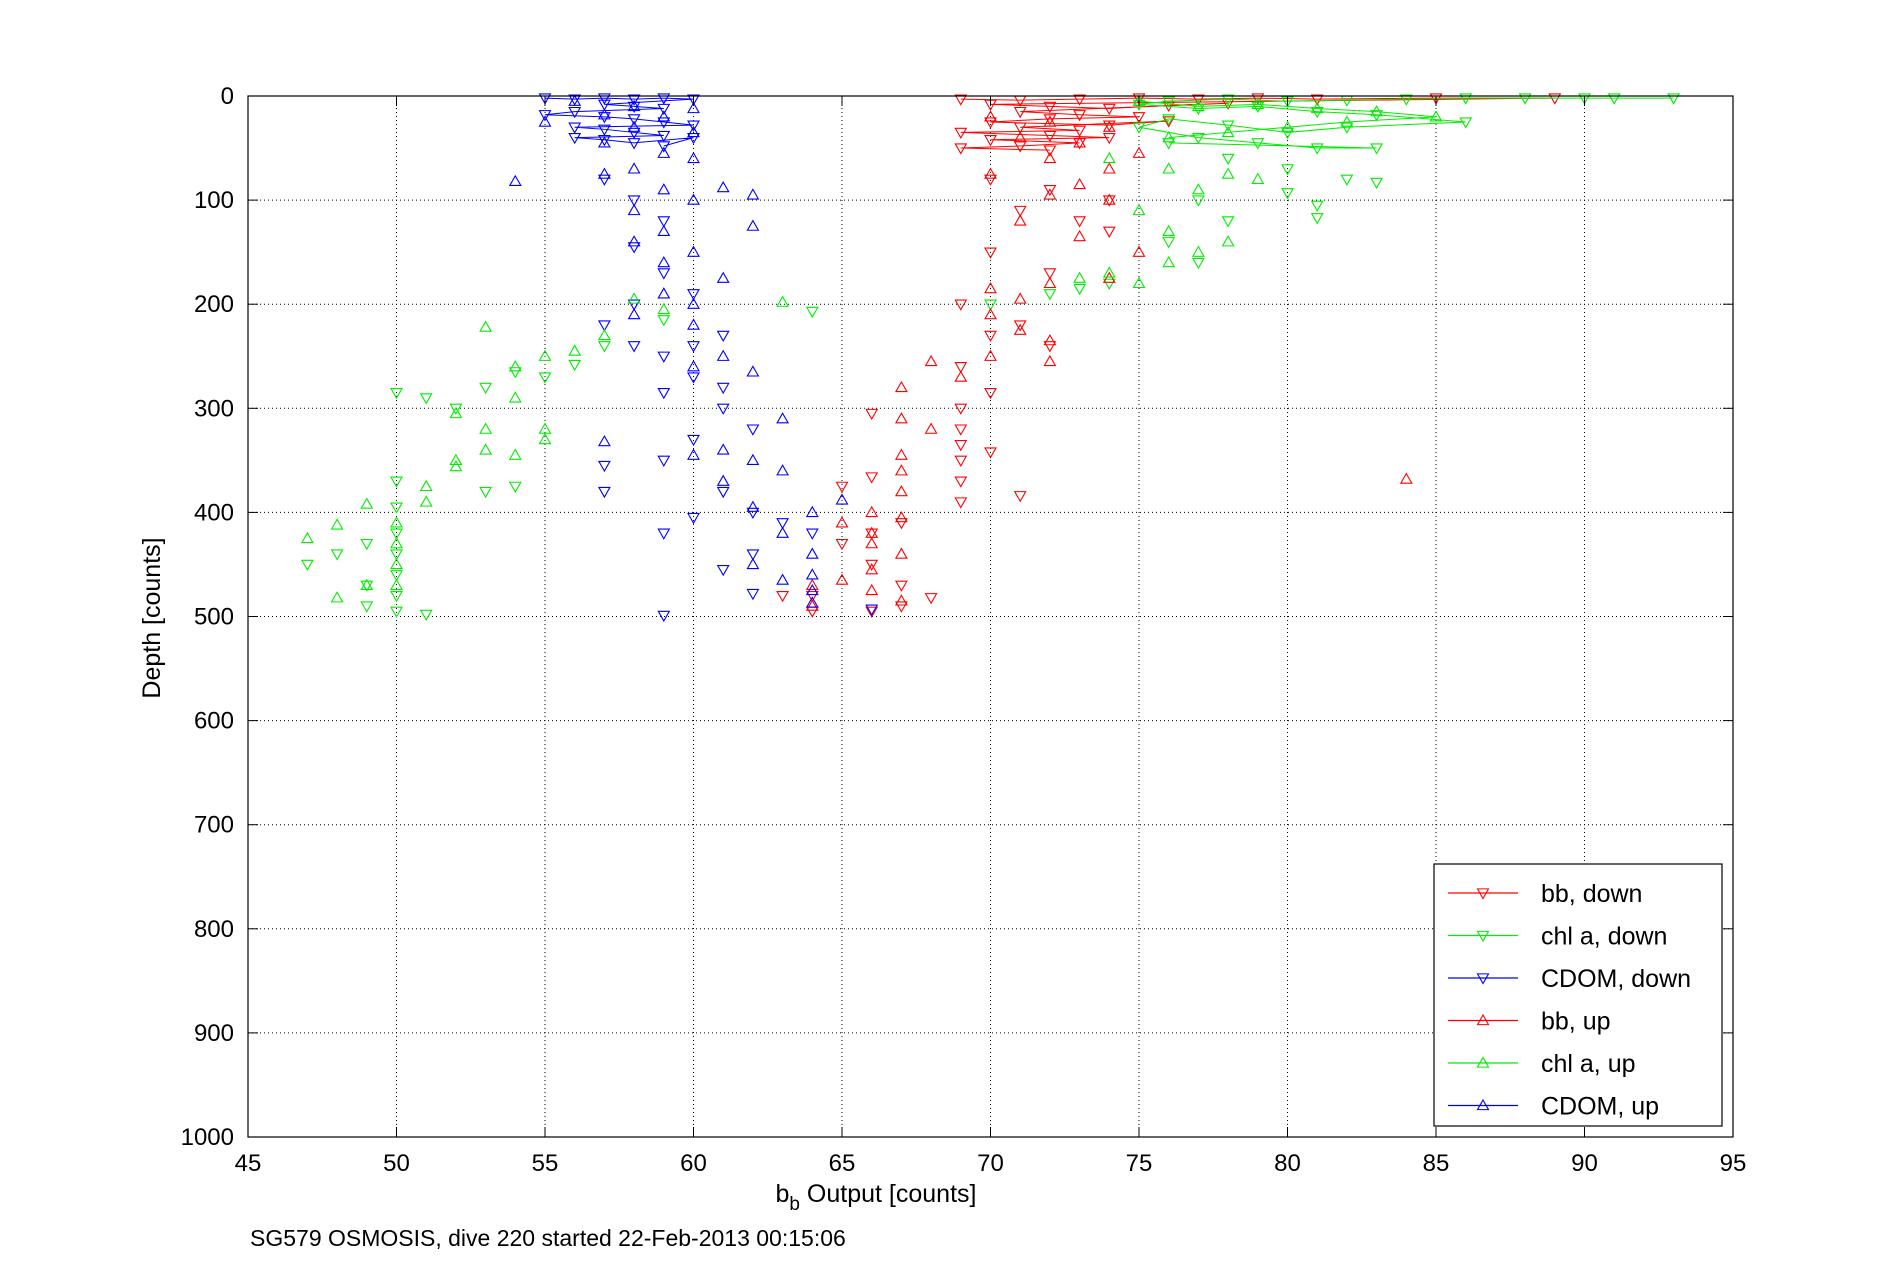  I want to click on legend-label: chl a, up, so click(1588, 1064).